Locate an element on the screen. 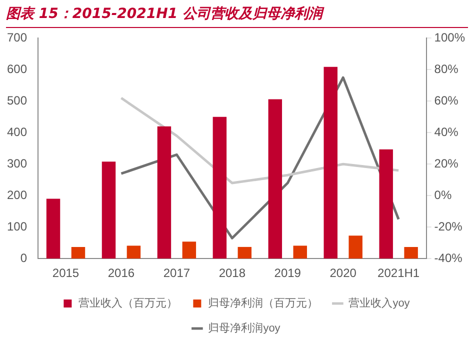  y-tick-label: 600 is located at coordinates (17, 69).